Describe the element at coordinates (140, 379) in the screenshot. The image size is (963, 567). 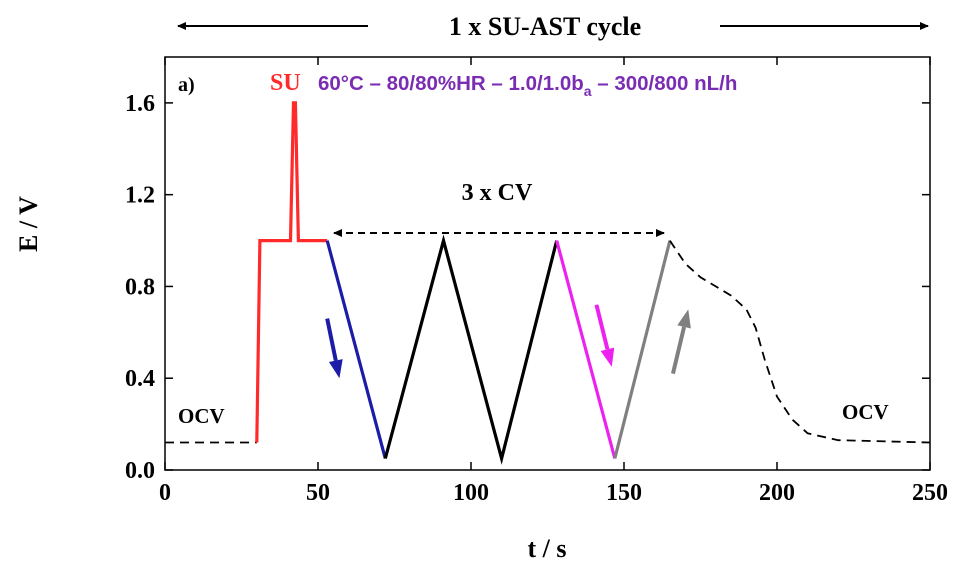
I see `y-tick-label: 0.4` at that location.